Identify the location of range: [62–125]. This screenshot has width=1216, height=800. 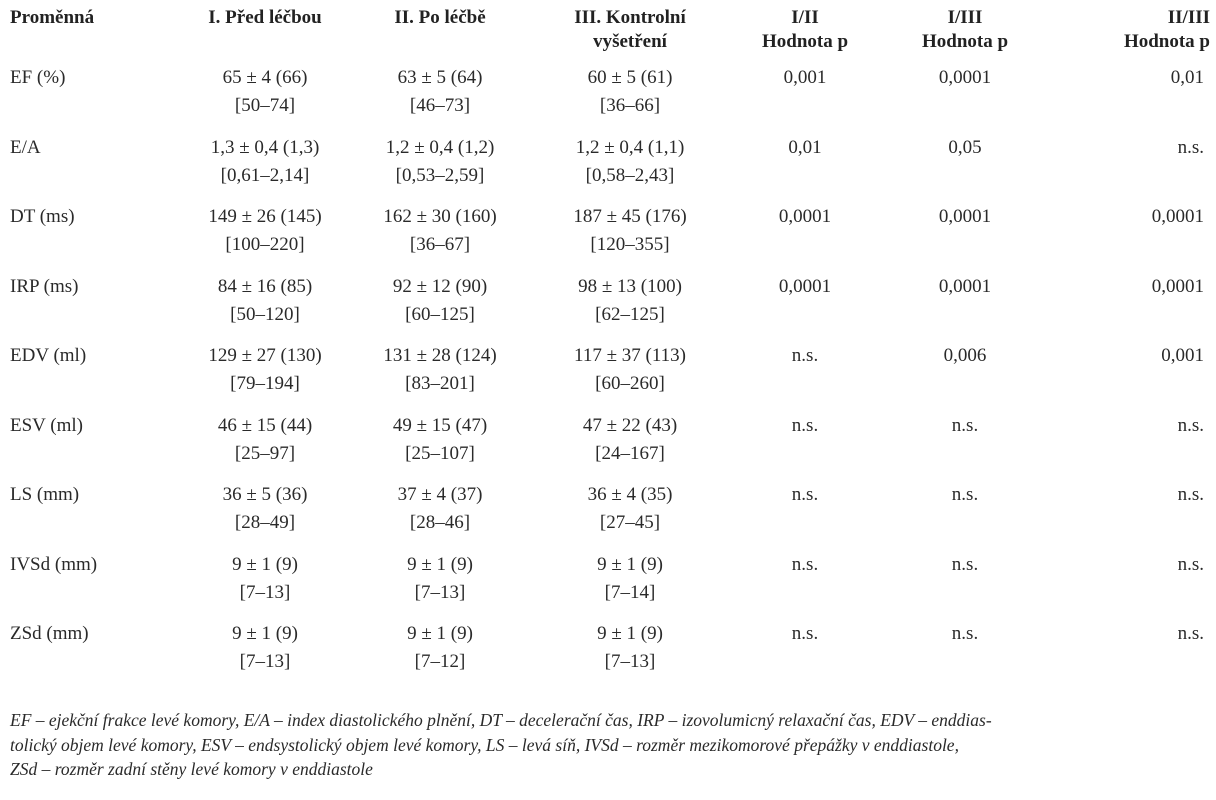
(630, 314).